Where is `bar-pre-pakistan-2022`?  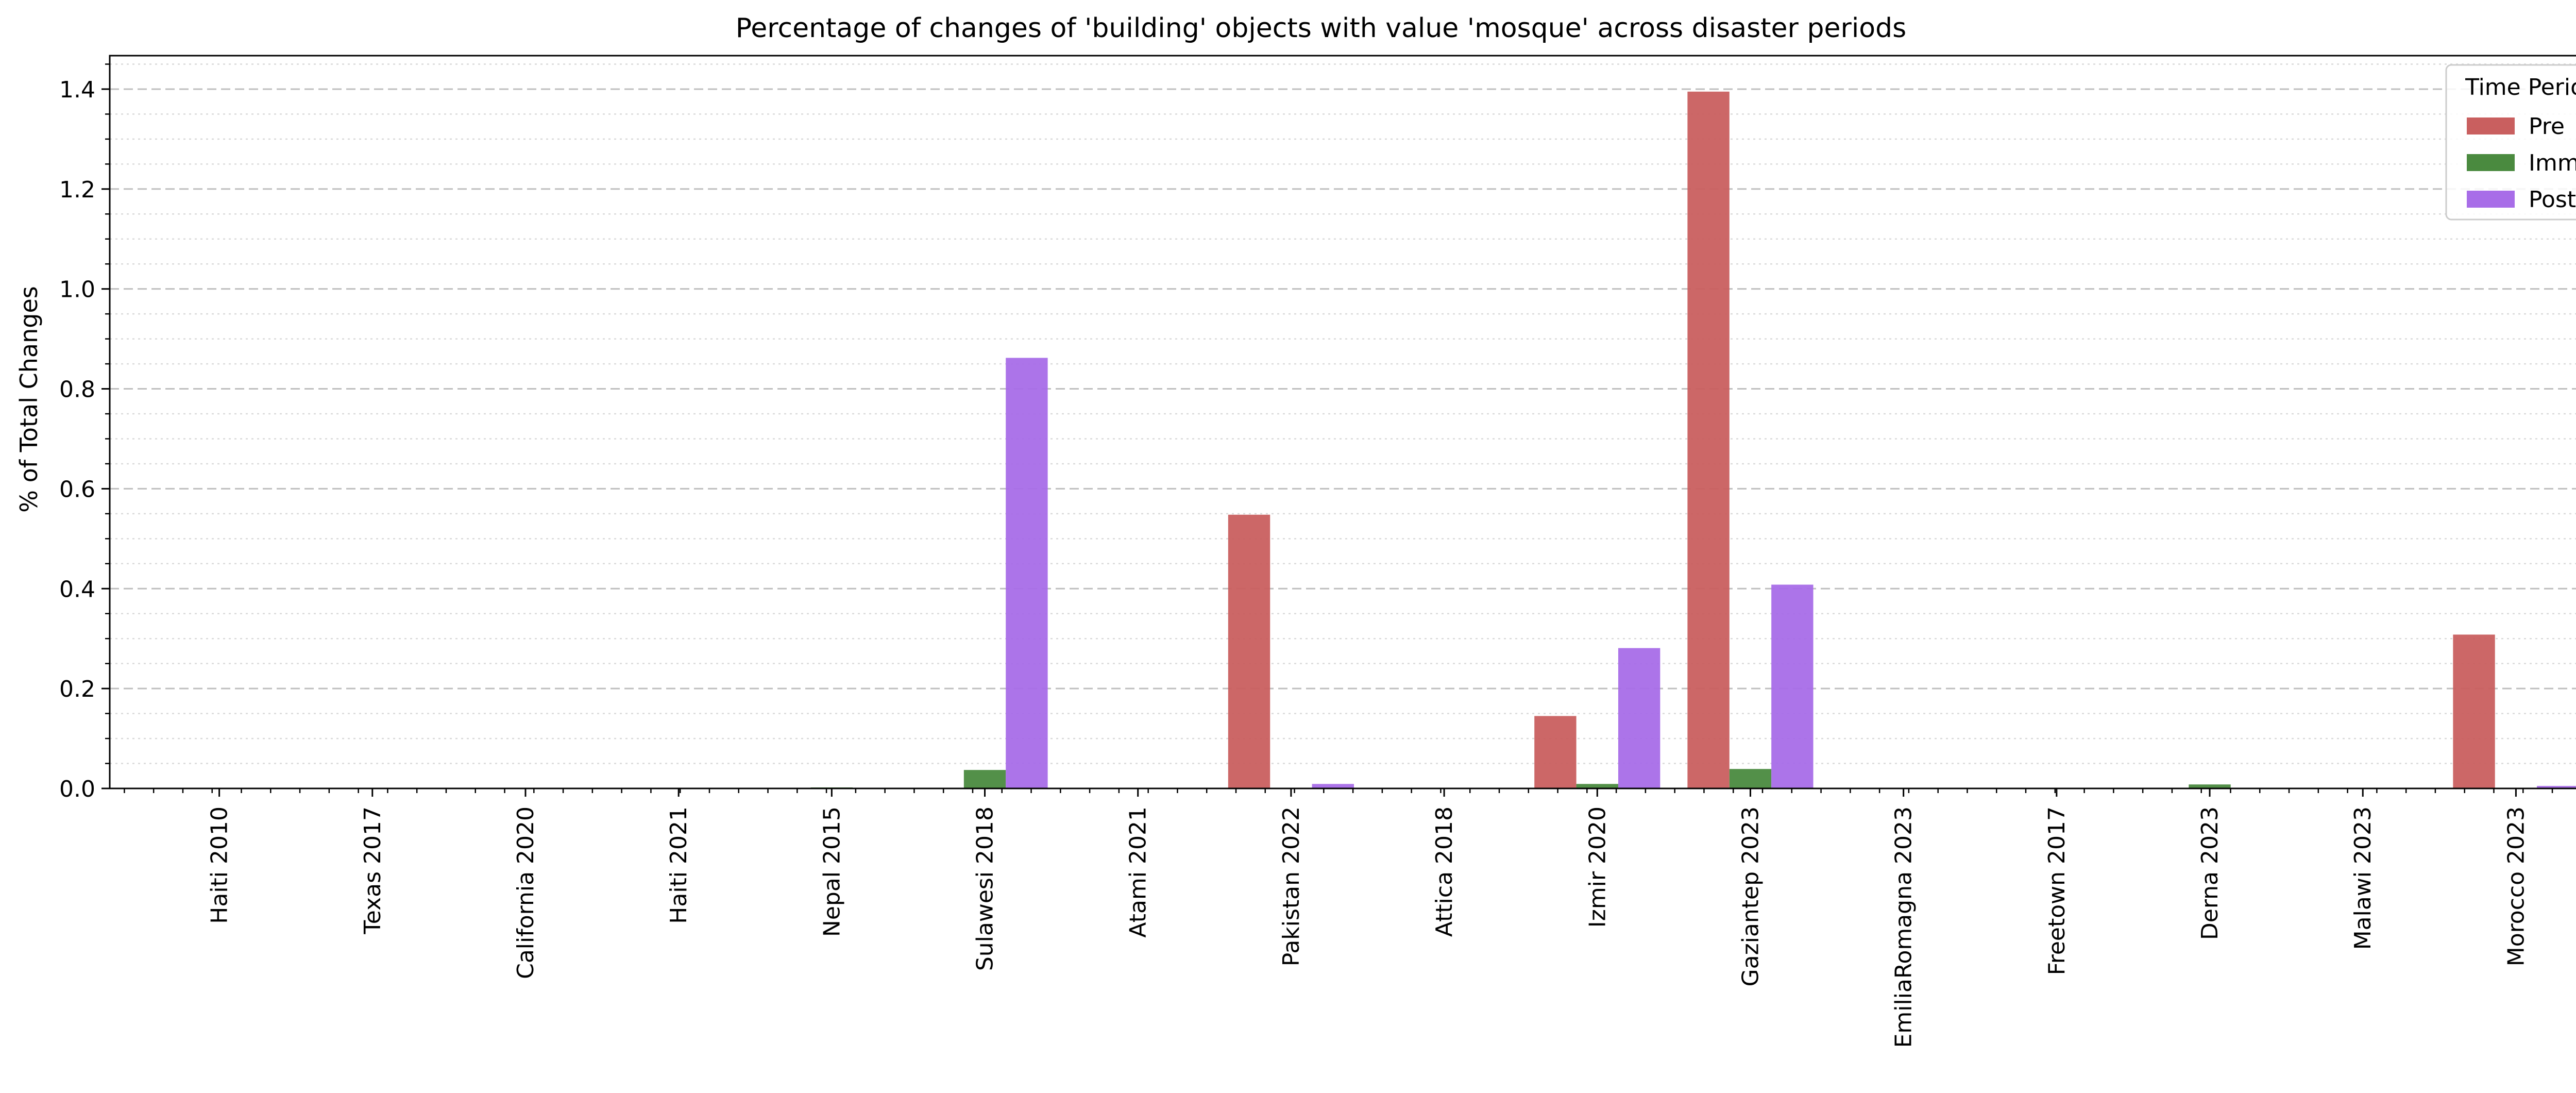 bar-pre-pakistan-2022 is located at coordinates (1249, 651).